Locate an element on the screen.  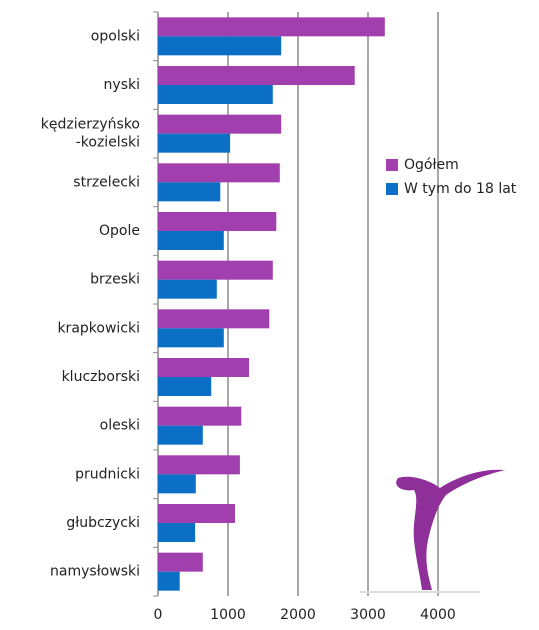
y-tick-label: opolski is located at coordinates (115, 36).